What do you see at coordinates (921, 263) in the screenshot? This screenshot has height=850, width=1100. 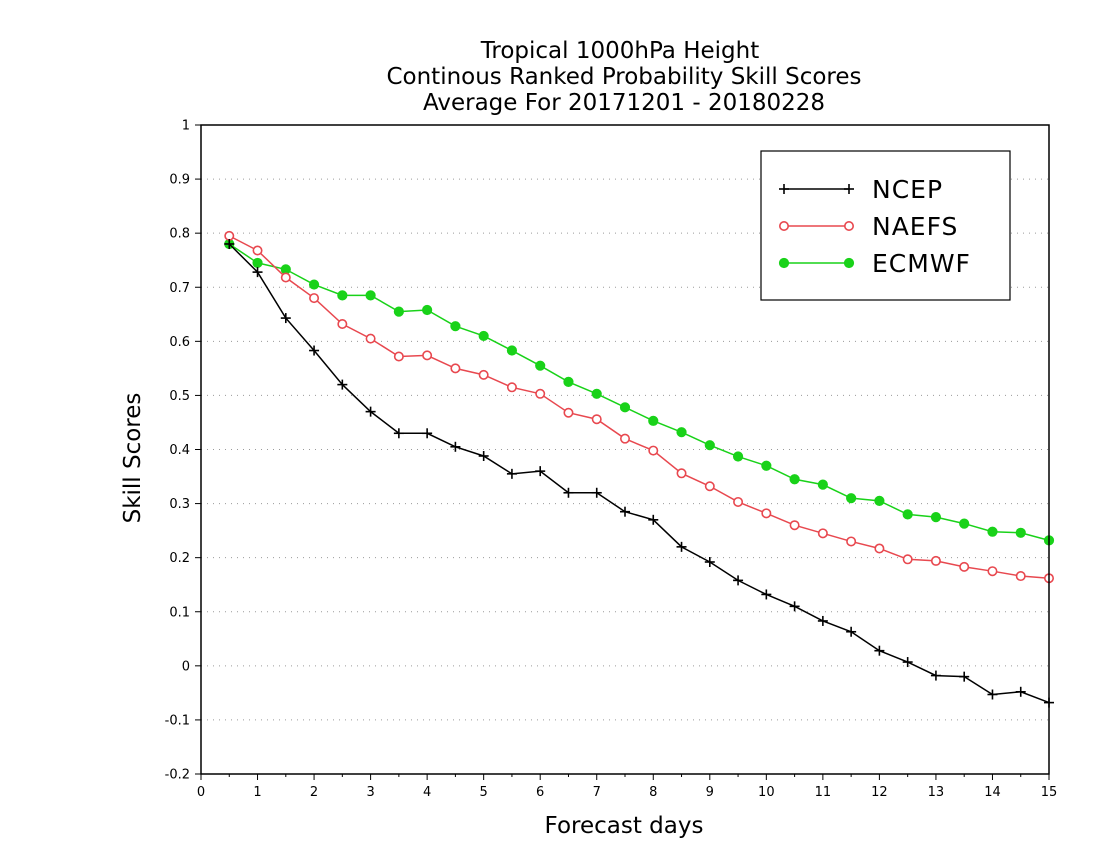 I see `legend-label-ecmwf: ECMWF` at bounding box center [921, 263].